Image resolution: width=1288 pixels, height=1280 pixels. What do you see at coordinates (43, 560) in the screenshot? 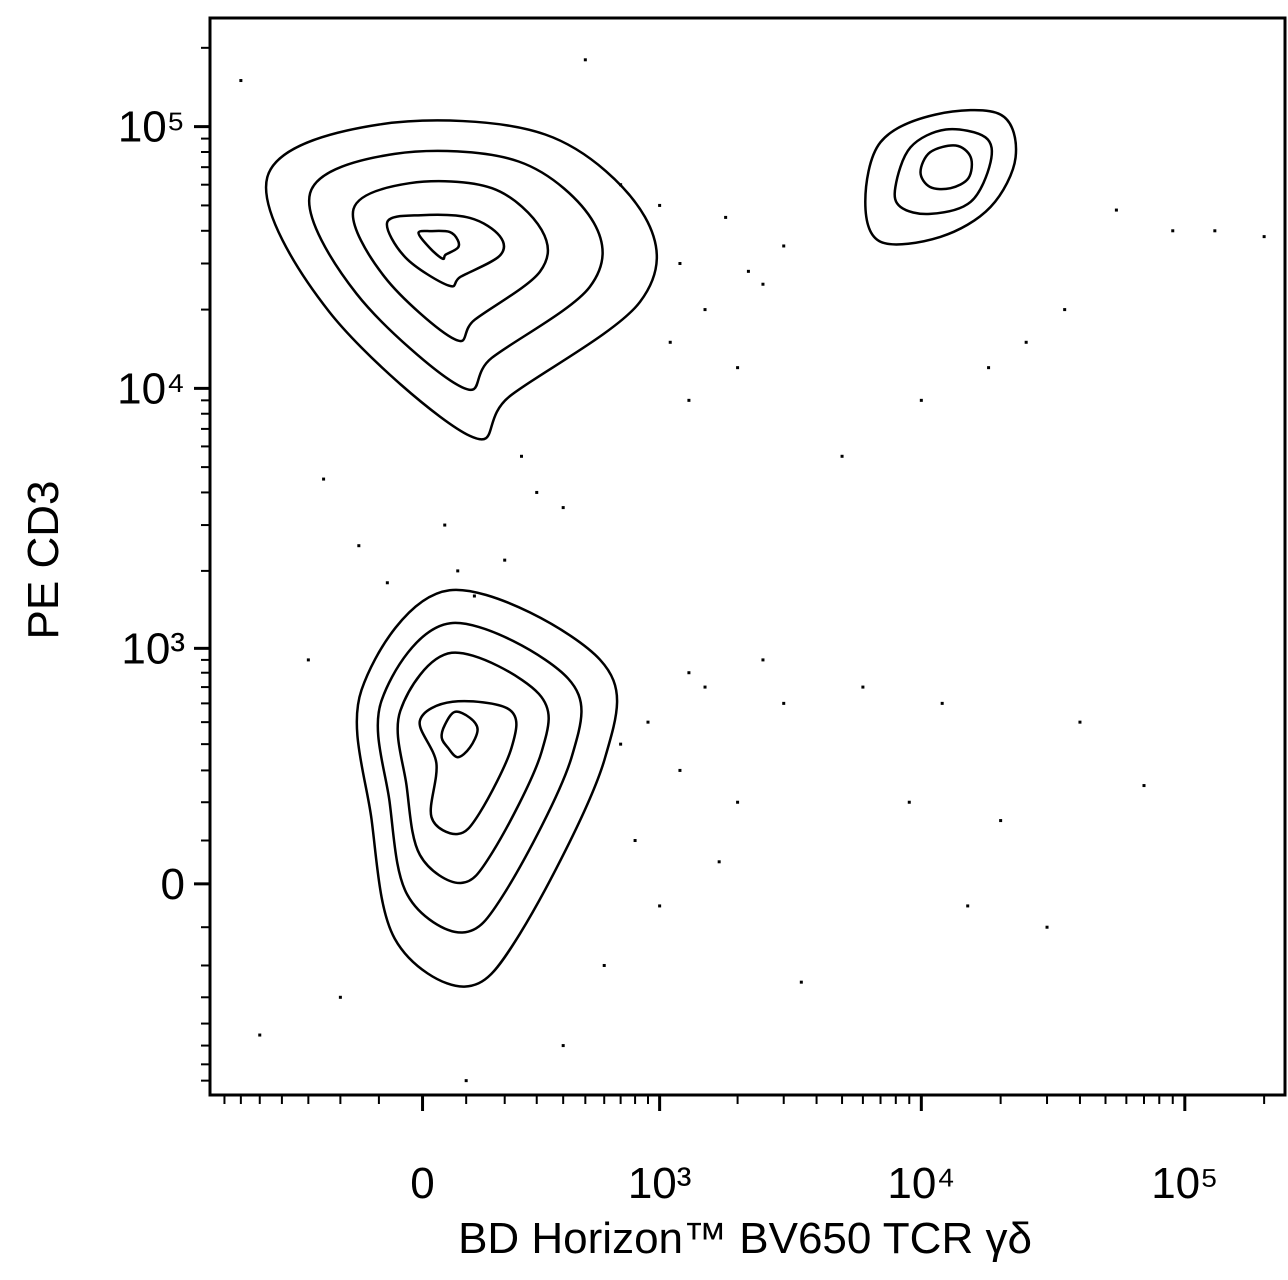
I see `y-axis-label: PE CD3` at bounding box center [43, 560].